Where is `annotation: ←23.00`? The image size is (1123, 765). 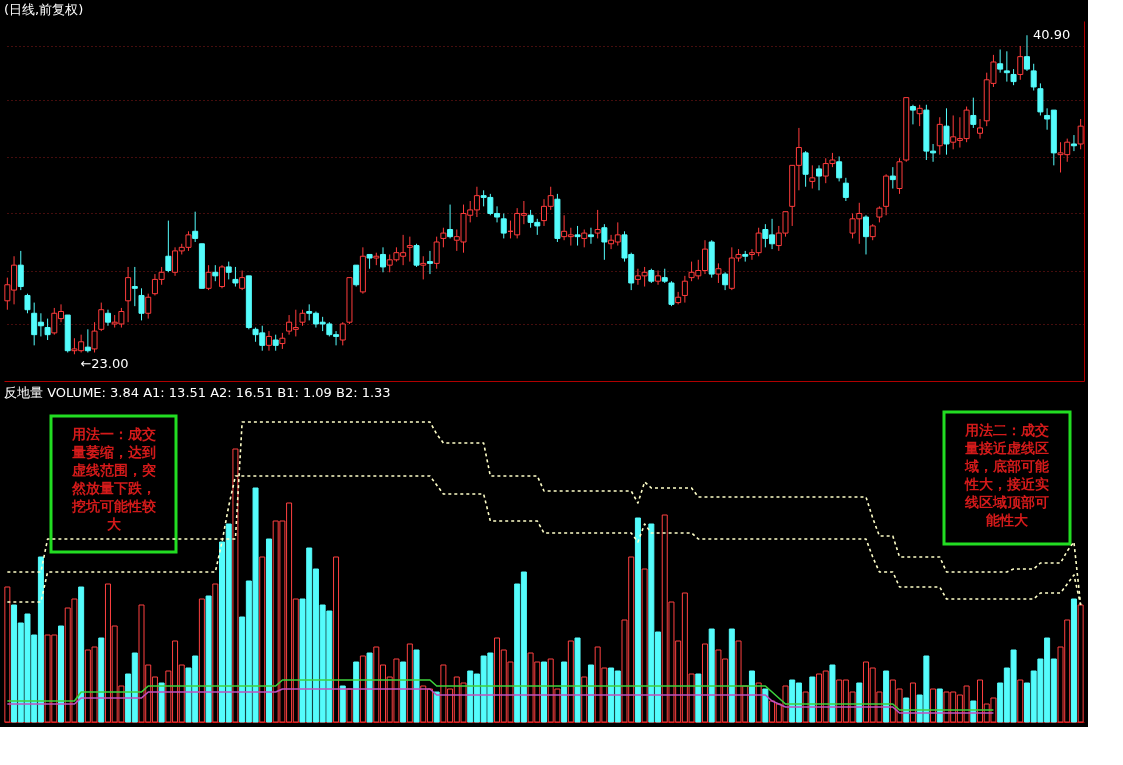 annotation: ←23.00 is located at coordinates (104, 364).